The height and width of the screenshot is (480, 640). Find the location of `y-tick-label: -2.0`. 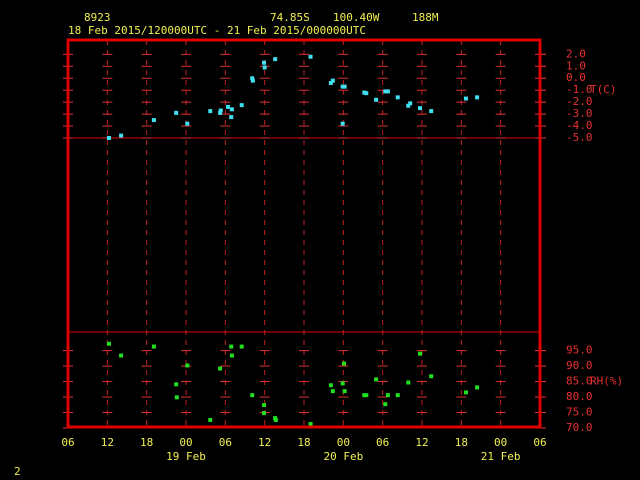

y-tick-label: -2.0 is located at coordinates (579, 101).